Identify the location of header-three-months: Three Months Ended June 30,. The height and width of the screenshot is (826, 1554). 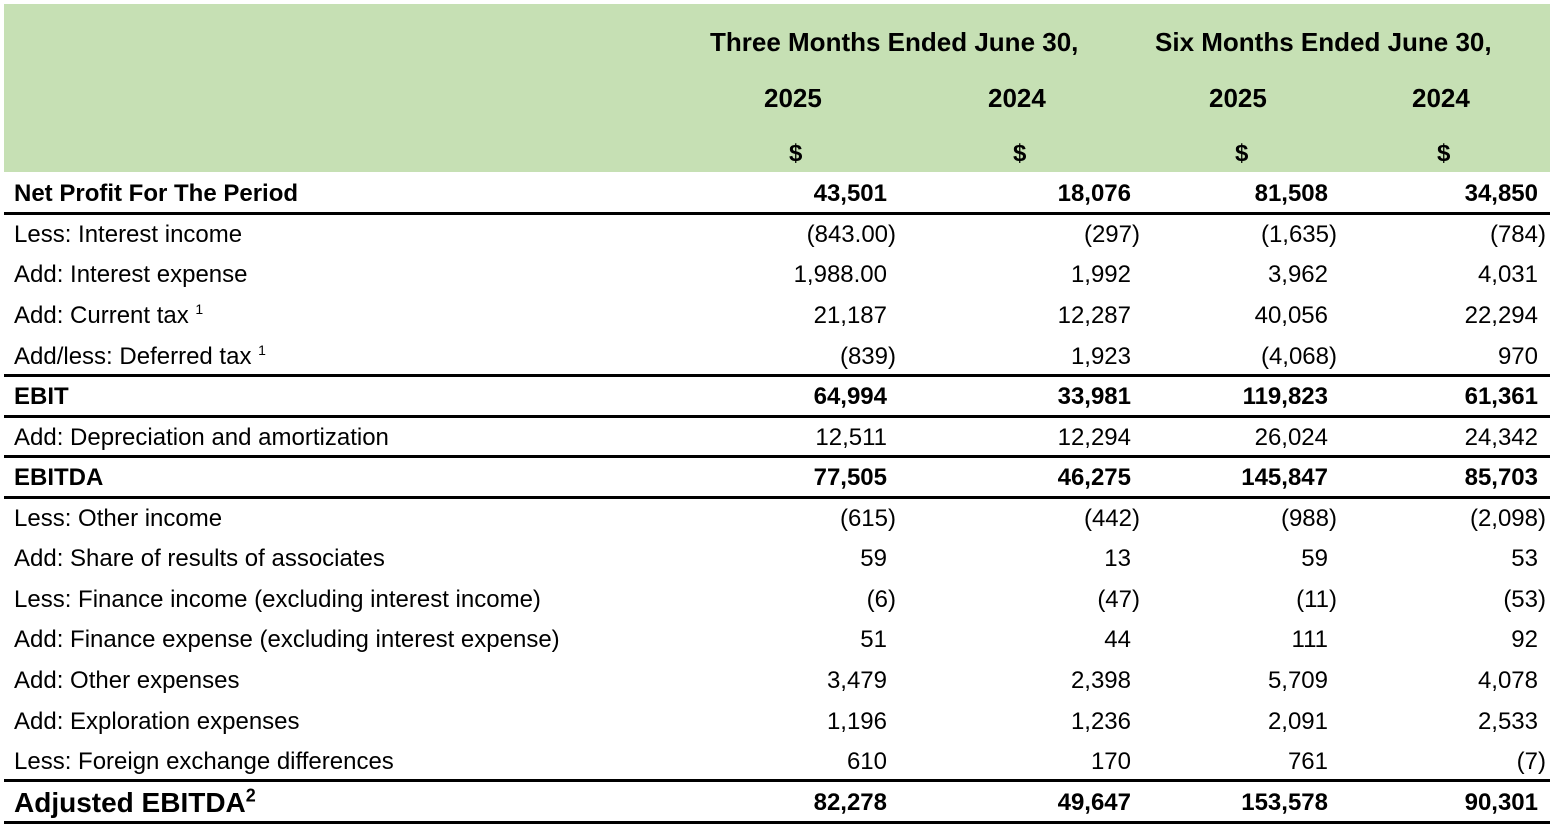
(894, 42).